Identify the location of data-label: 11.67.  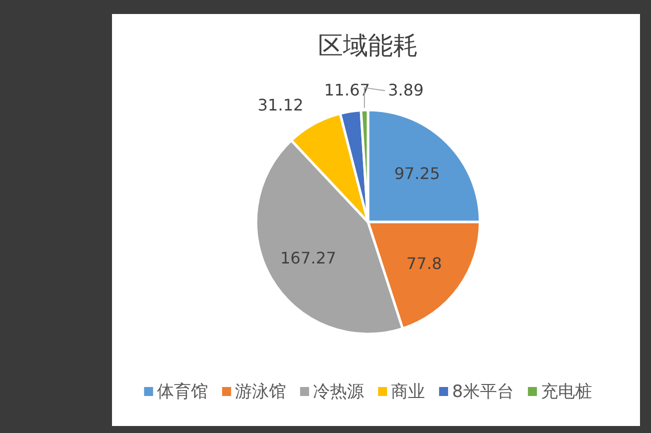
(347, 90).